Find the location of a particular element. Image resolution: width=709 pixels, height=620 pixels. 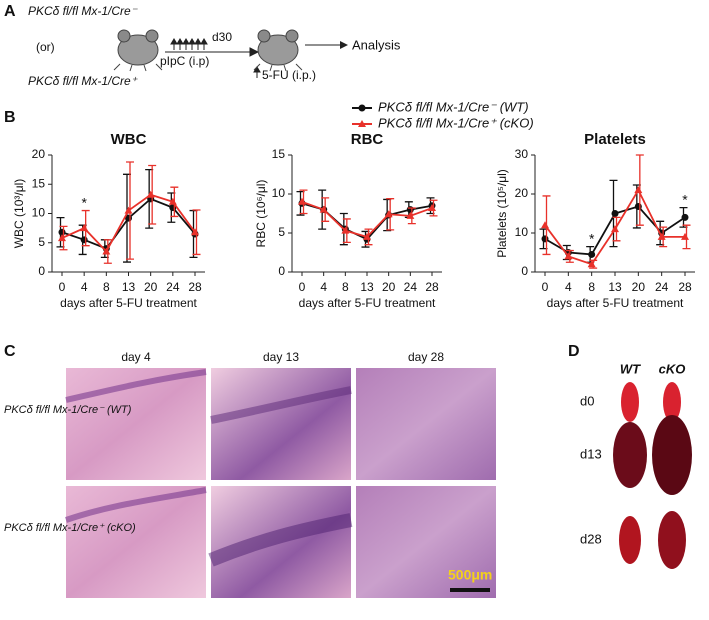

panel-label: B is located at coordinates (10, 117).